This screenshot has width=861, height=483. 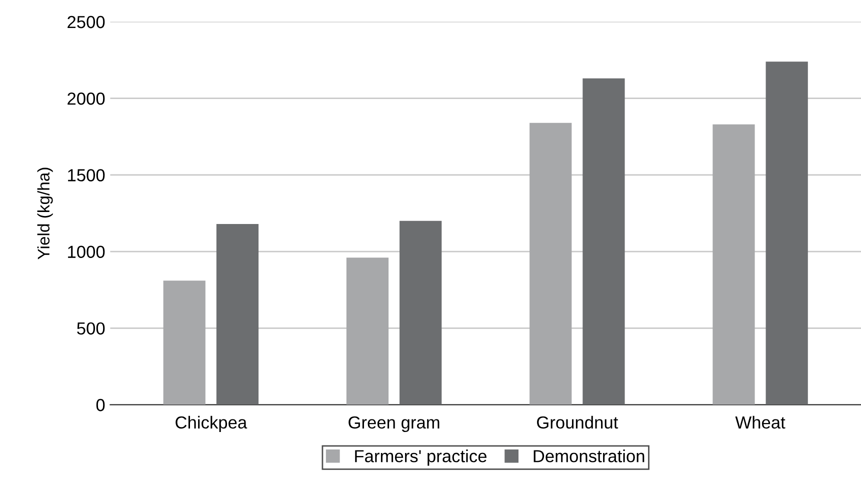 I want to click on x-tick-label: Chickpea, so click(x=212, y=424).